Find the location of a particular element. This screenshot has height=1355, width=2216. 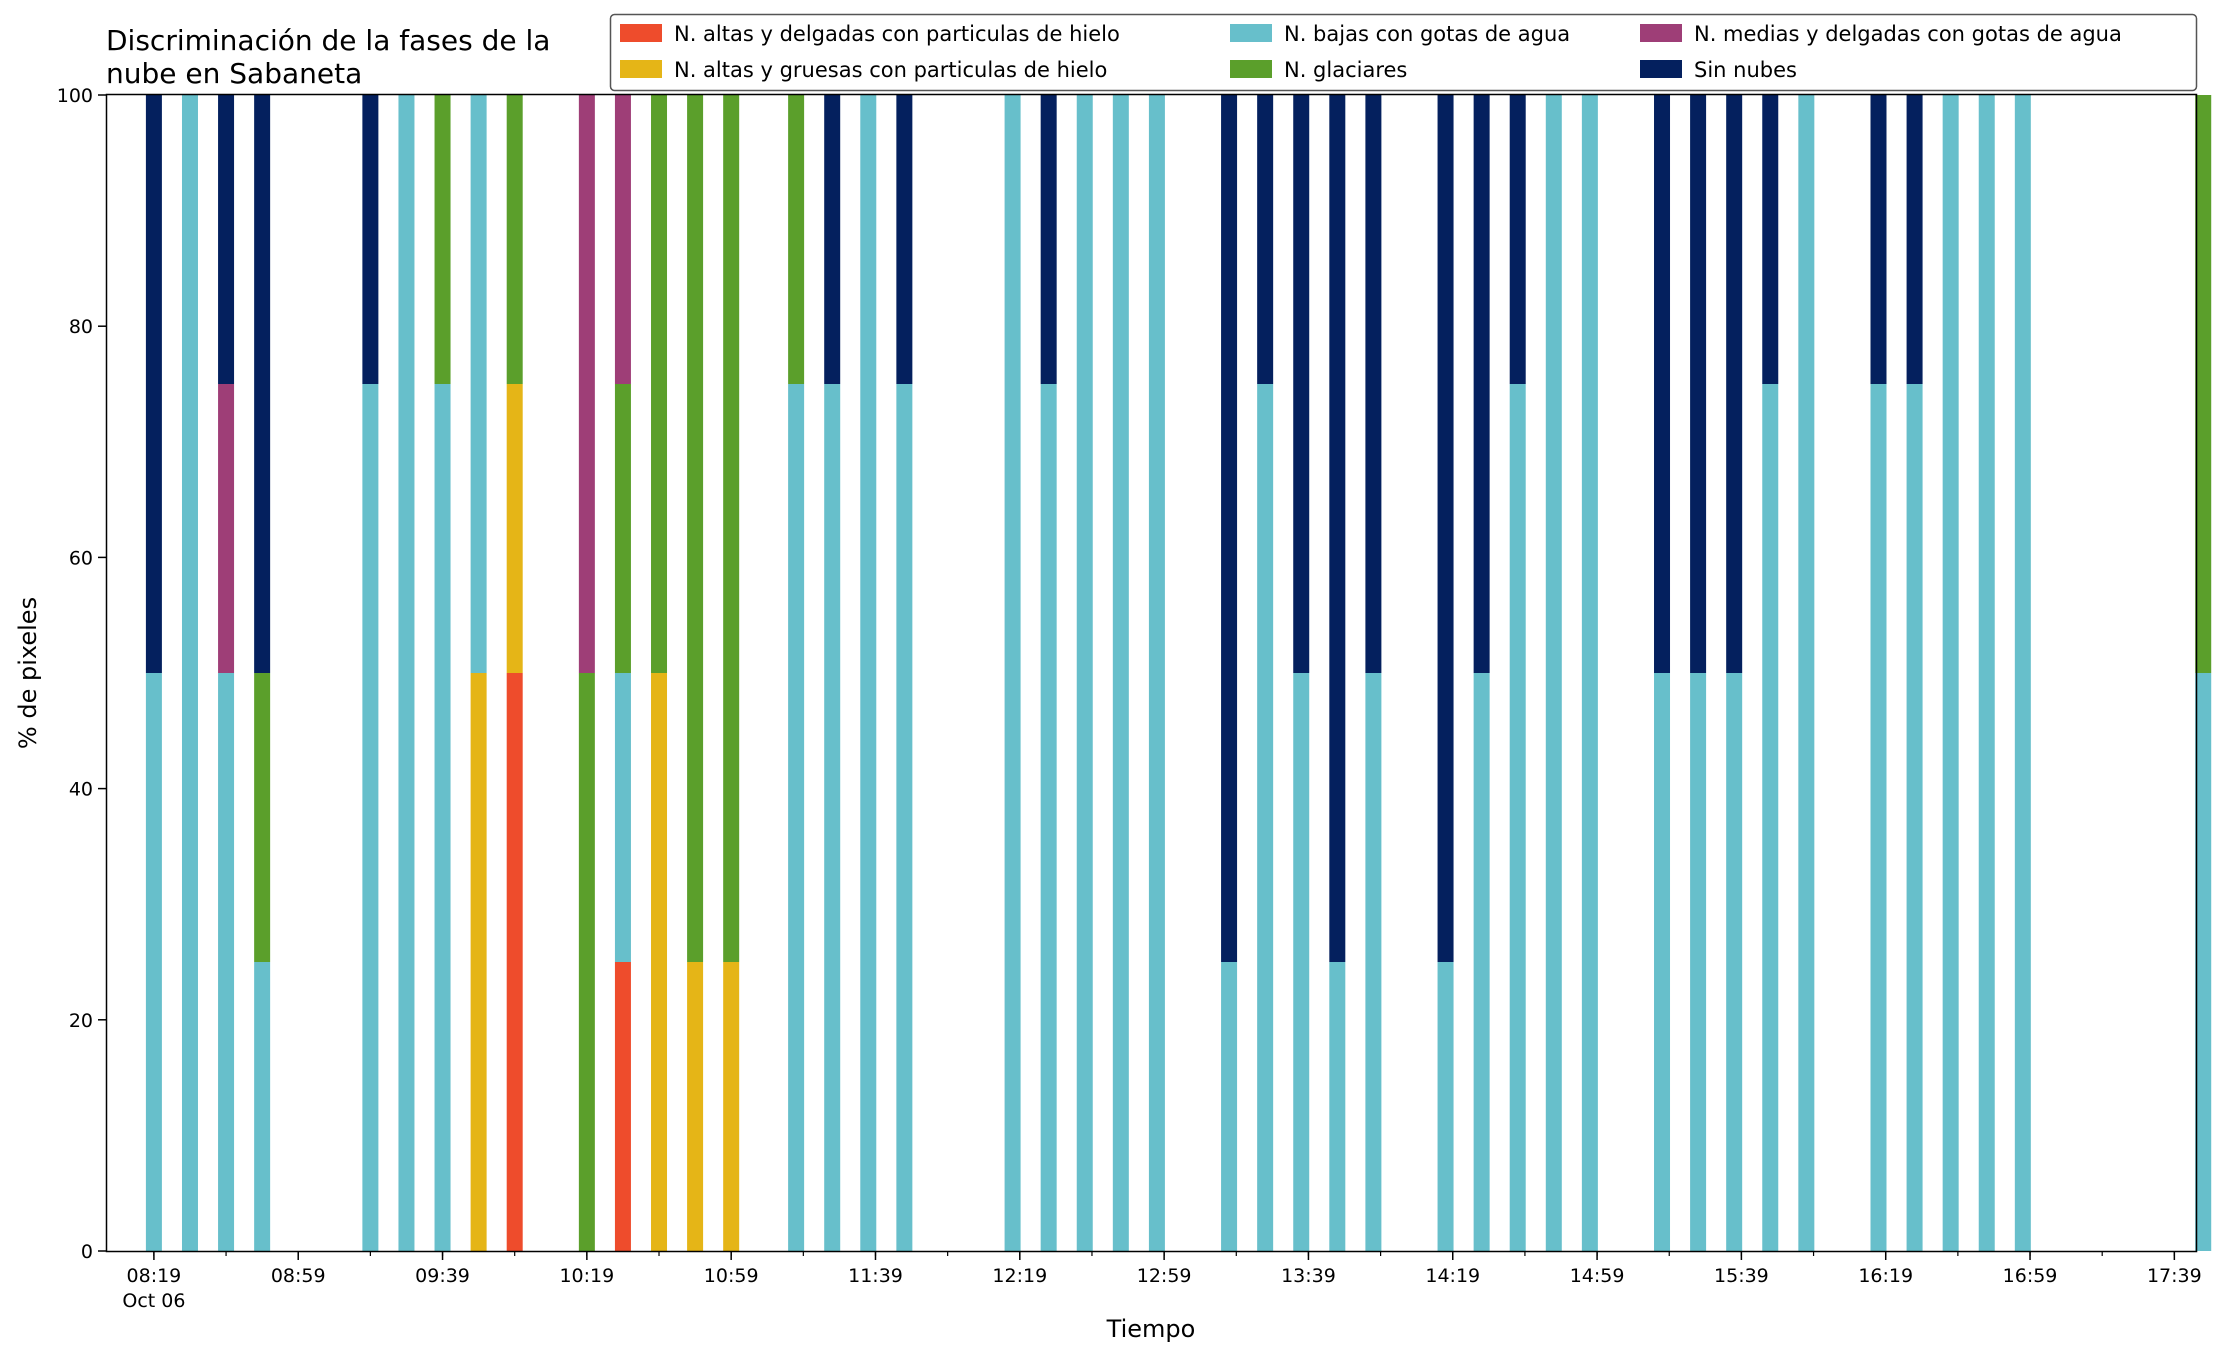

x-tick-label-10: 14:59 is located at coordinates (1597, 1276).